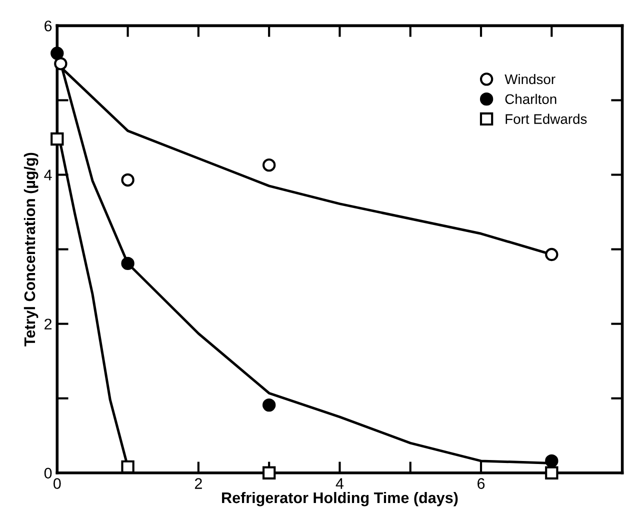 Image resolution: width=635 pixels, height=514 pixels. What do you see at coordinates (340, 499) in the screenshot?
I see `x-axis-title: Refrigerator Holding Time (days)` at bounding box center [340, 499].